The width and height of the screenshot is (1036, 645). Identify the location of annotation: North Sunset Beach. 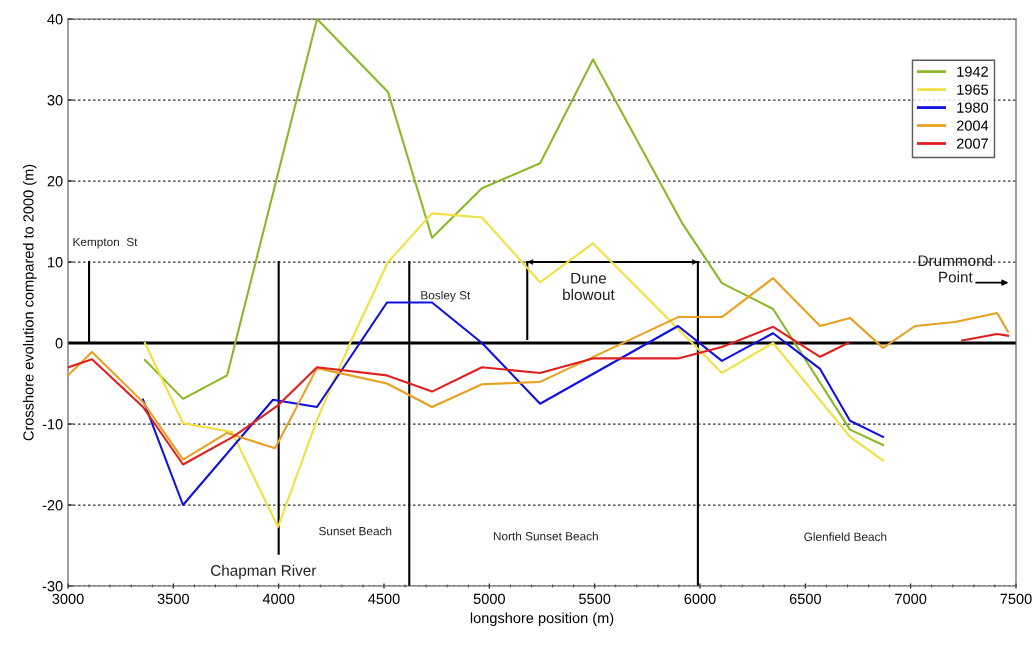
(545, 536).